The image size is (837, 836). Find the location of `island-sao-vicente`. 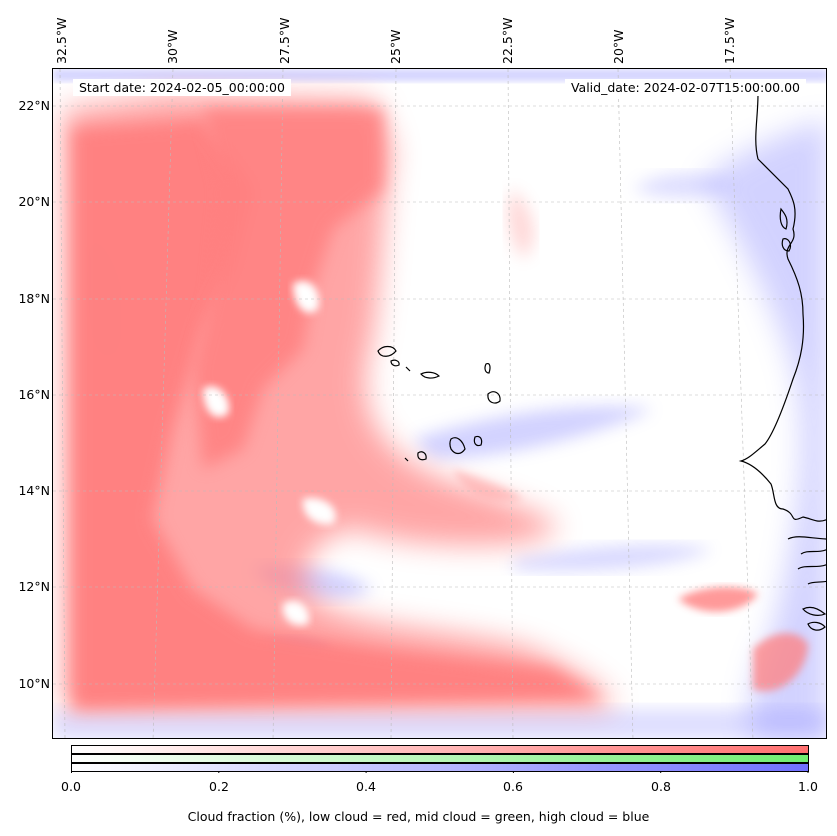

island-sao-vicente is located at coordinates (395, 363).